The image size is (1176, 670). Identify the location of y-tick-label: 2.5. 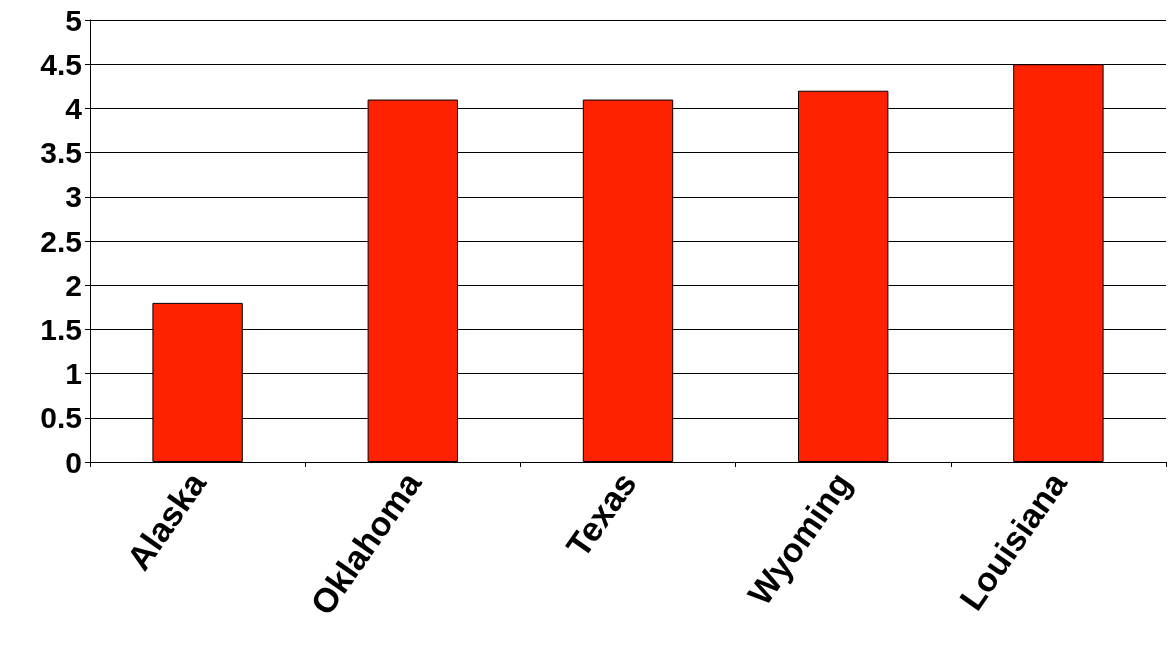
(61, 241).